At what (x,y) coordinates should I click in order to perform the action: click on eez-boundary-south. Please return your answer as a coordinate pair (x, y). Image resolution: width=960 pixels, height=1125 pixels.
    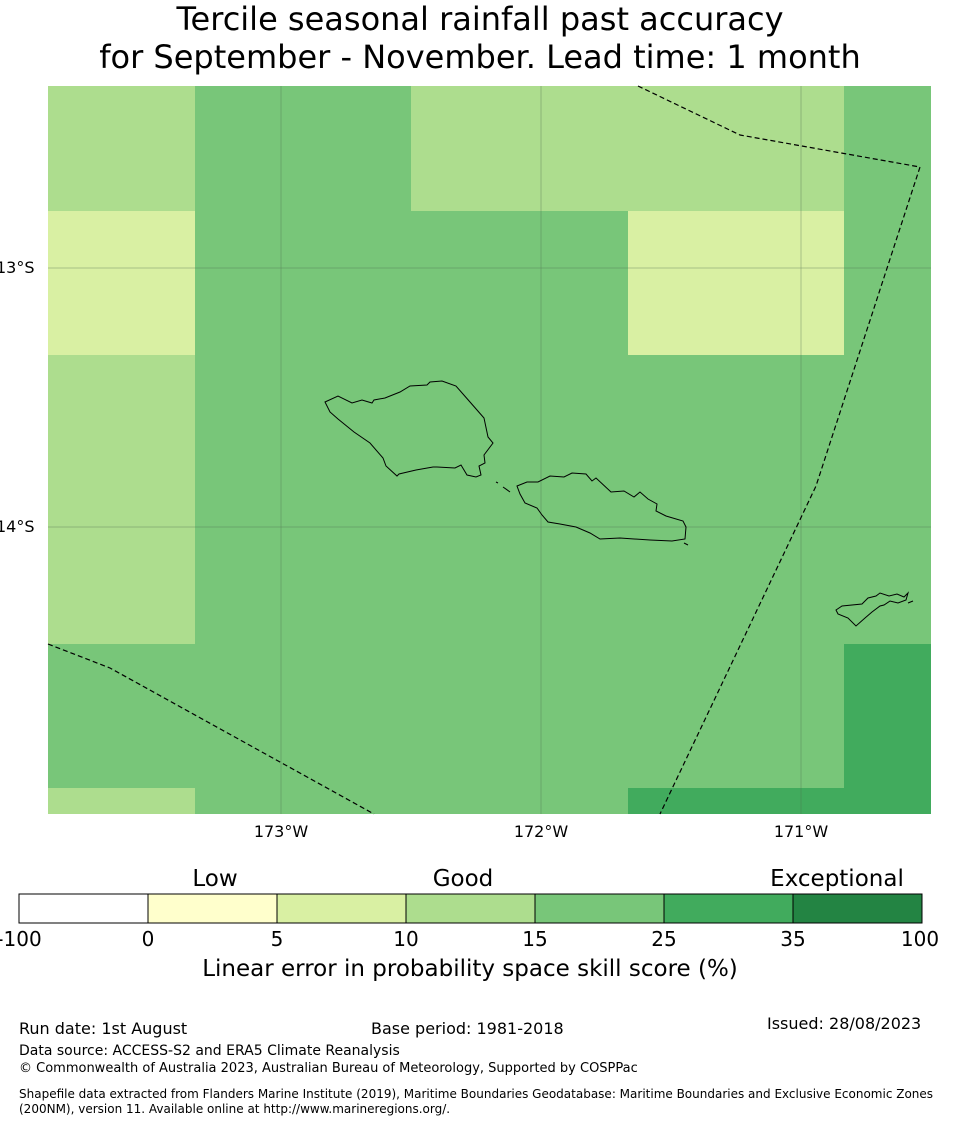
    Looking at the image, I should click on (211, 729).